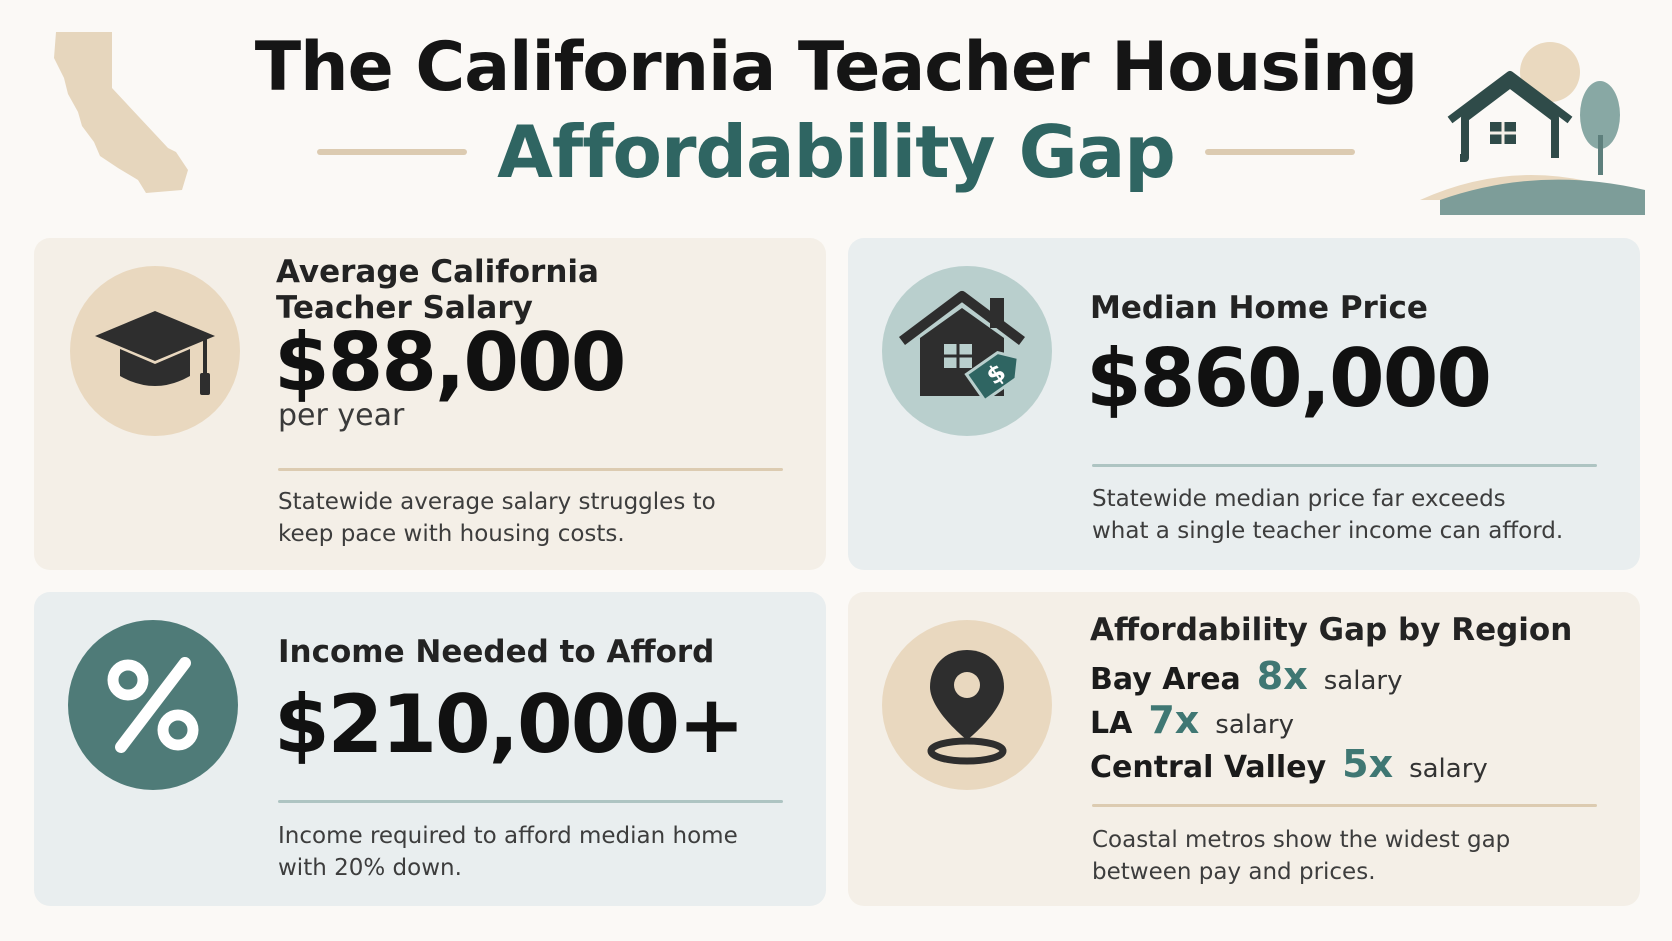 This screenshot has width=1672, height=941. Describe the element at coordinates (1368, 764) in the screenshot. I see `region-multiplier: 5x` at that location.